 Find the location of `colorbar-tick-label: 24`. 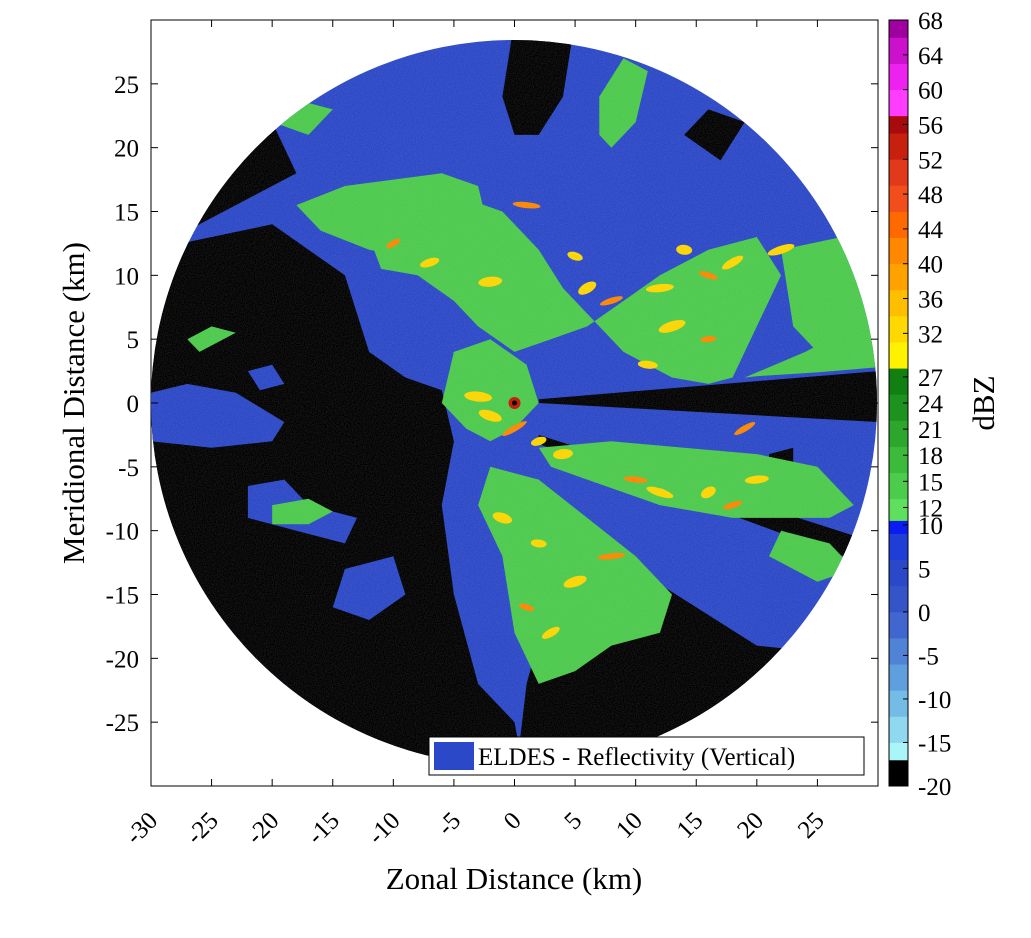

colorbar-tick-label: 24 is located at coordinates (931, 404).